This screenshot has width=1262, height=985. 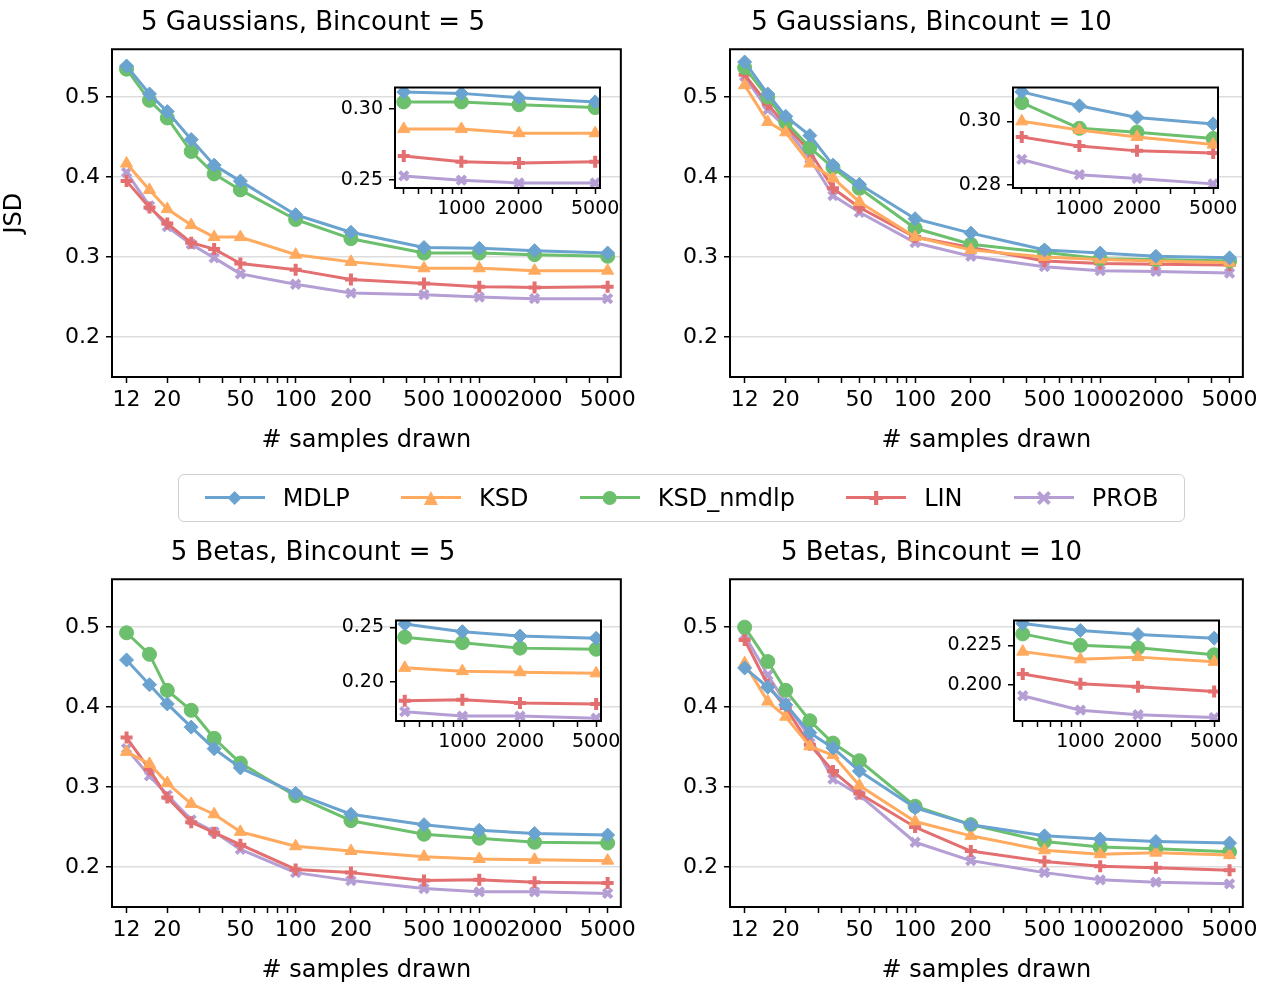 I want to click on y-tick-label: 0.200, so click(x=974, y=682).